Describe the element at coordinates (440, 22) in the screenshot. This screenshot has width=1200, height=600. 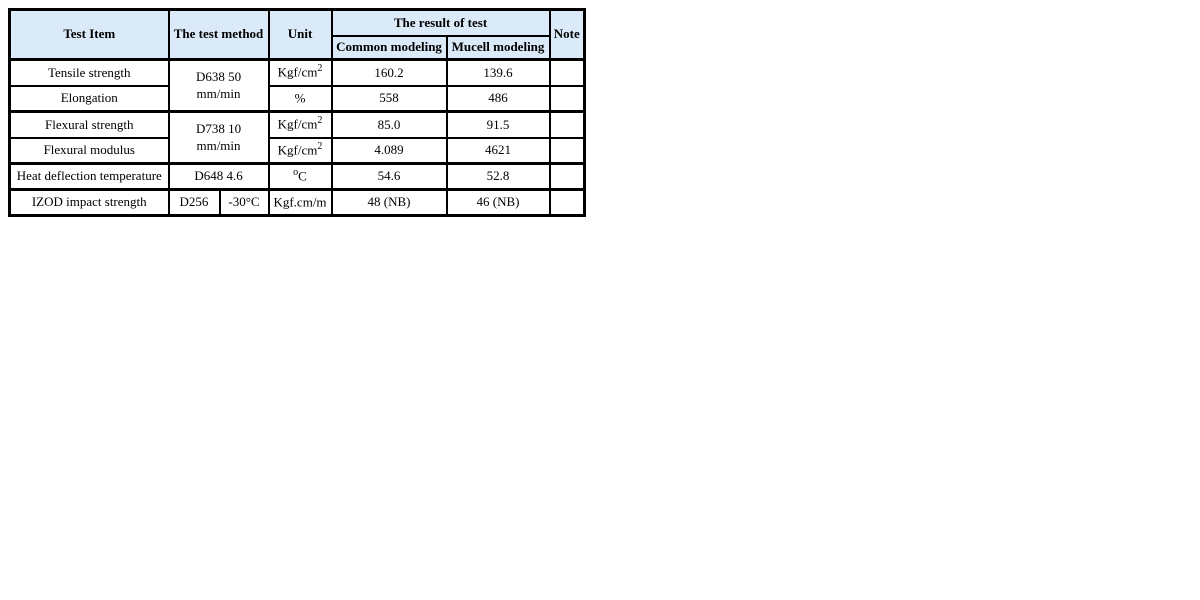
I see `header-result-of-test: The result of test` at that location.